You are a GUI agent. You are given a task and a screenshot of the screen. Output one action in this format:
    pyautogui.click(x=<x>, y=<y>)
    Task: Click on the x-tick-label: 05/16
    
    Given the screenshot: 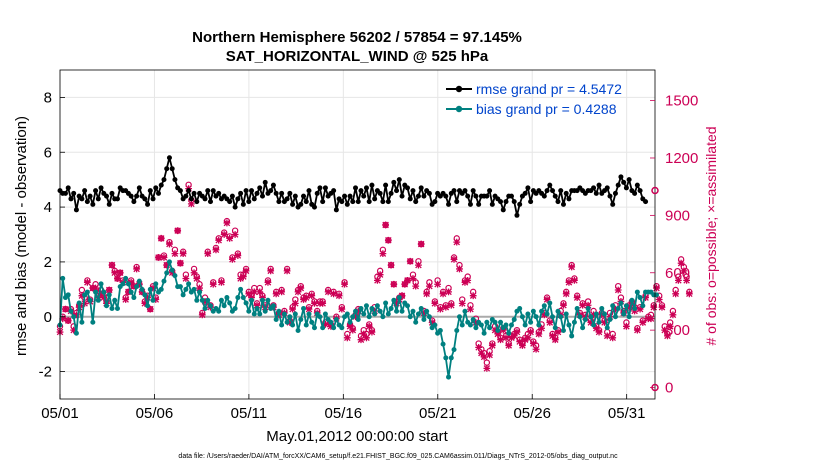 What is the action you would take?
    pyautogui.click(x=344, y=413)
    